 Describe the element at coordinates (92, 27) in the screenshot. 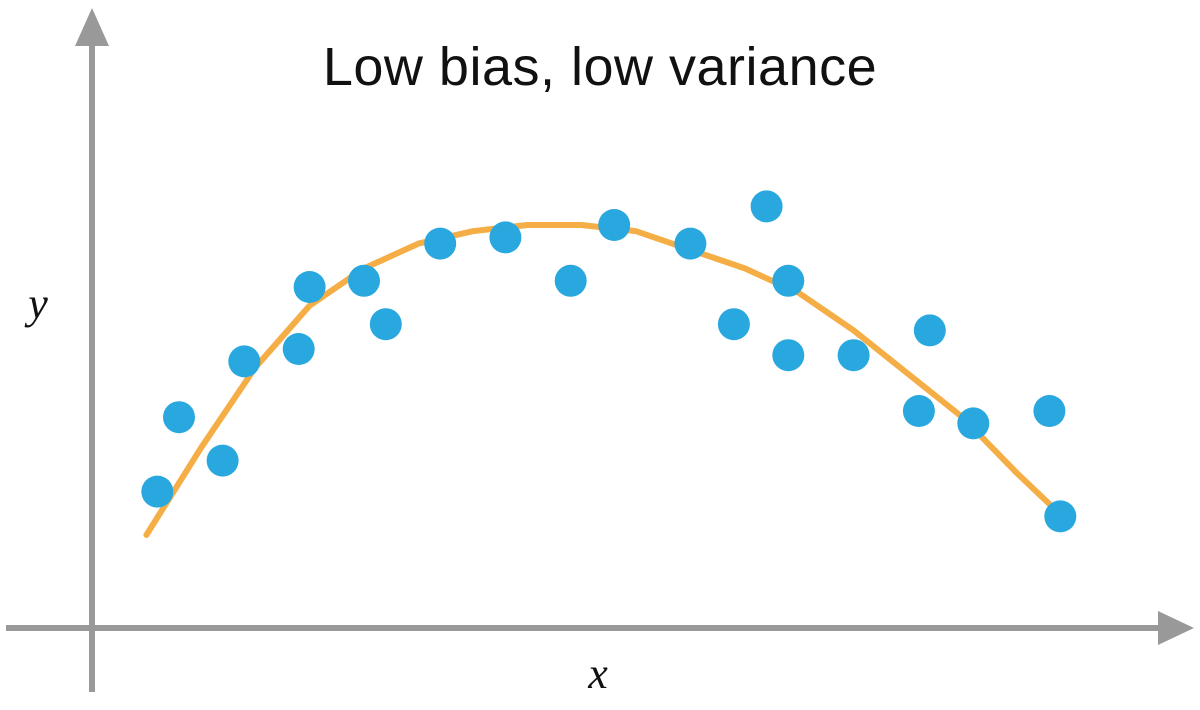

I see `y-axis-arrowhead` at that location.